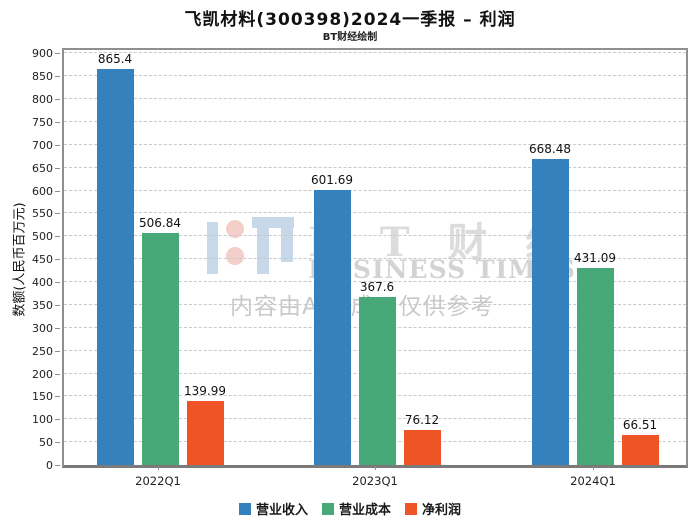 The height and width of the screenshot is (524, 700). What do you see at coordinates (212, 248) in the screenshot?
I see `watermark-logo-bar-left` at bounding box center [212, 248].